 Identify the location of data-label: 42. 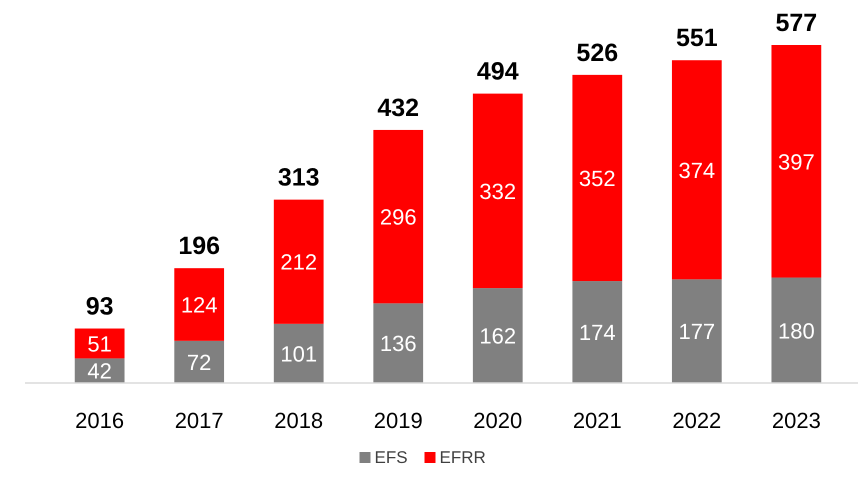
(99, 371).